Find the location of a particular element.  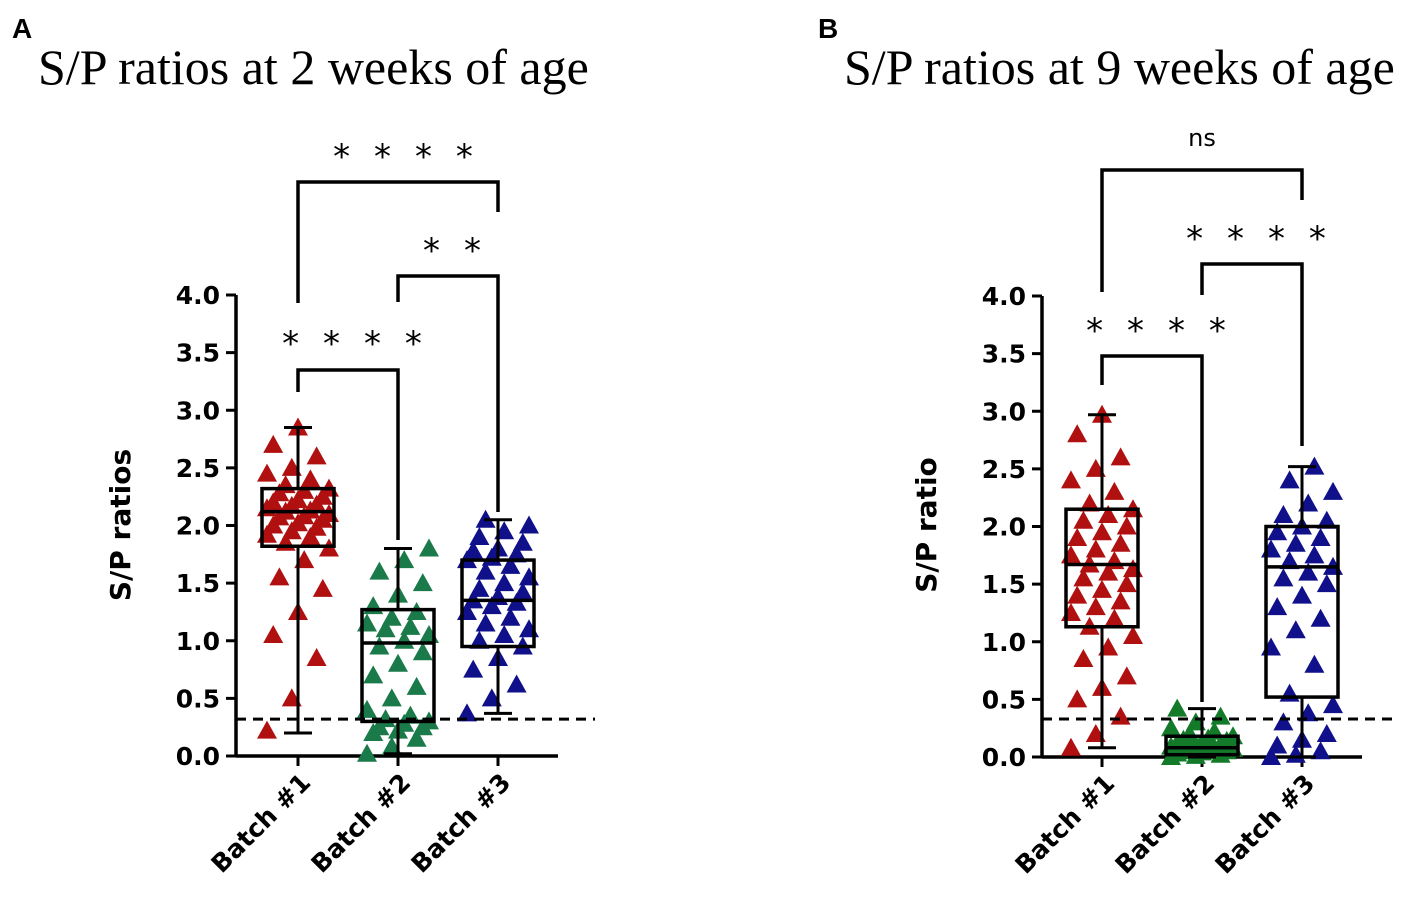

panel-b-title: S/P ratios at 9 weeks of age is located at coordinates (1119, 67).